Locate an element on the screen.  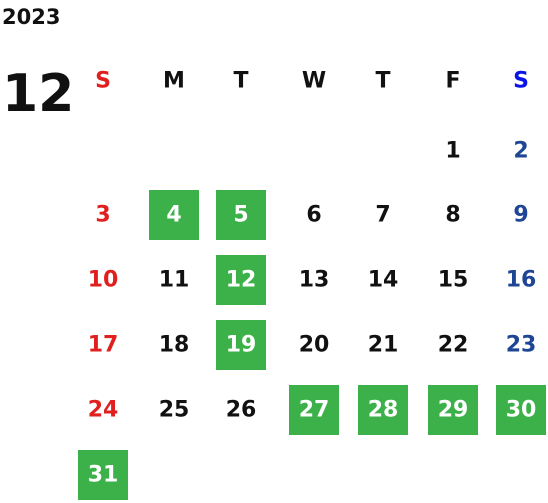
day-number: 27 is located at coordinates (314, 410).